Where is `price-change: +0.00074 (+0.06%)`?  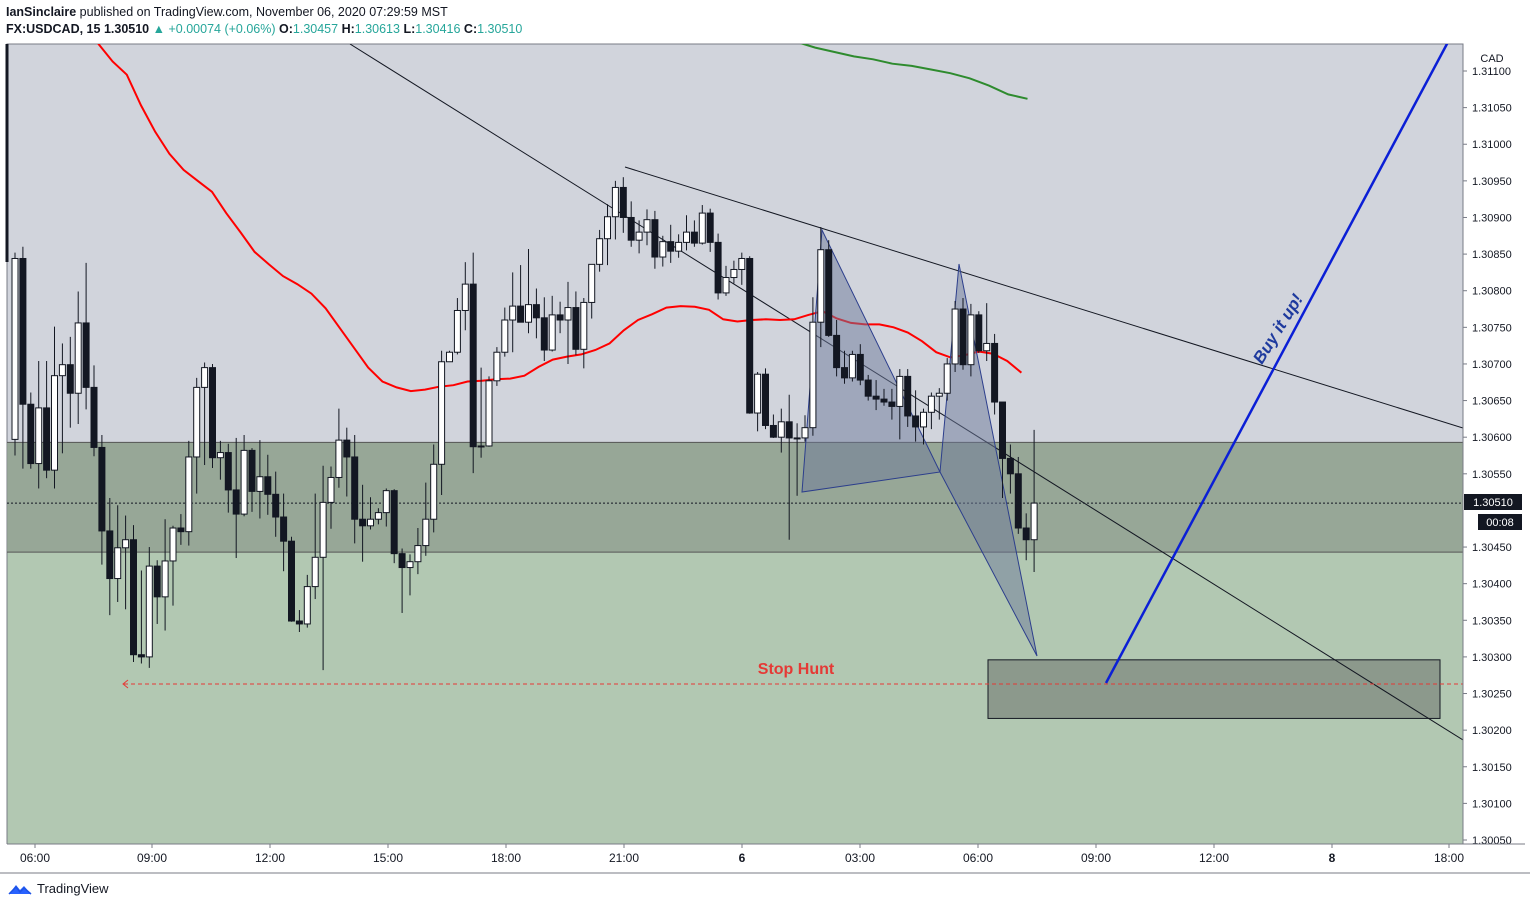
price-change: +0.00074 (+0.06%) is located at coordinates (222, 29).